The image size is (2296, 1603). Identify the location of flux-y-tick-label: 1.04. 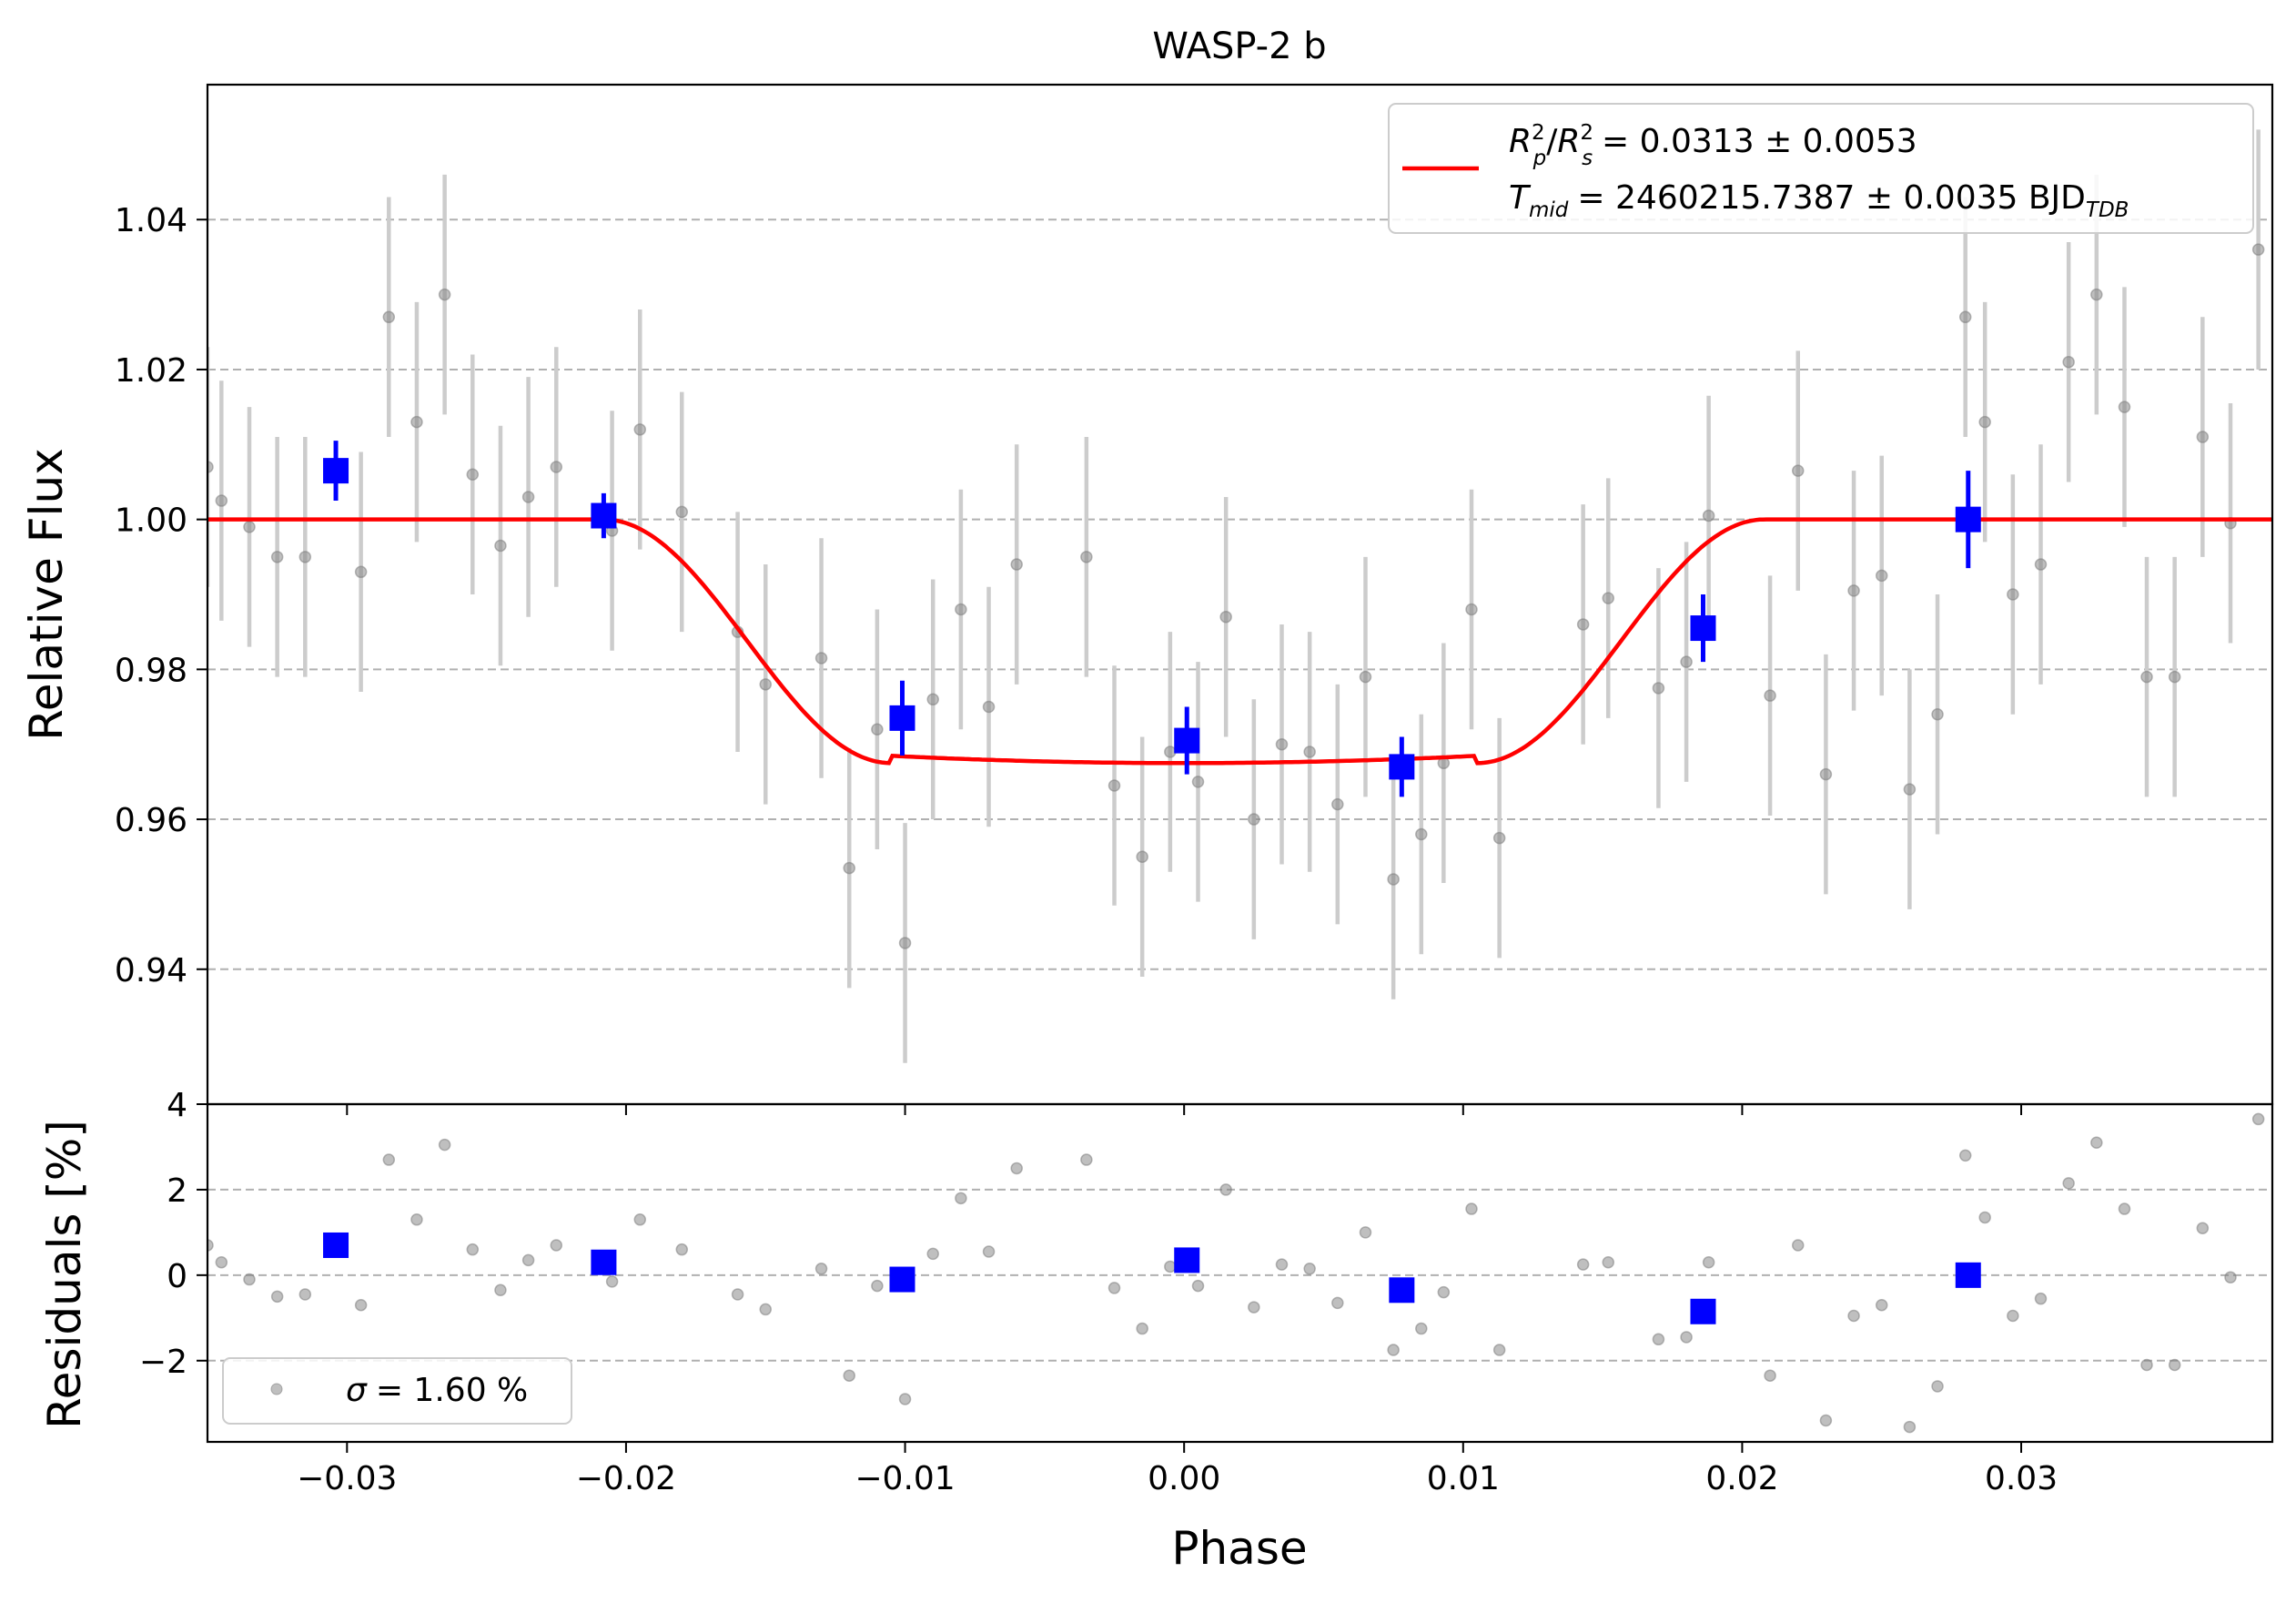
(151, 220).